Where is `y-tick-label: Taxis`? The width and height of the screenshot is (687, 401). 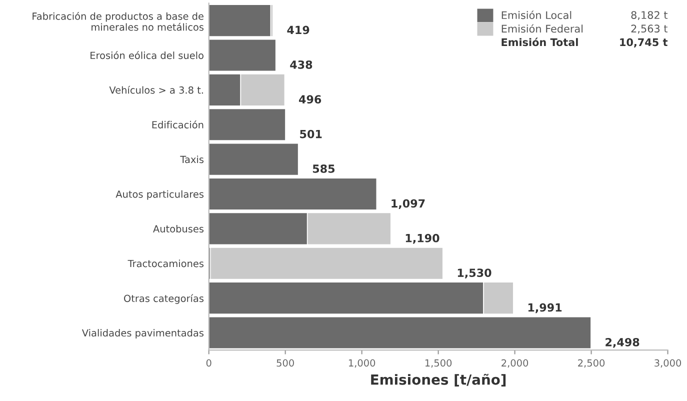 y-tick-label: Taxis is located at coordinates (192, 160).